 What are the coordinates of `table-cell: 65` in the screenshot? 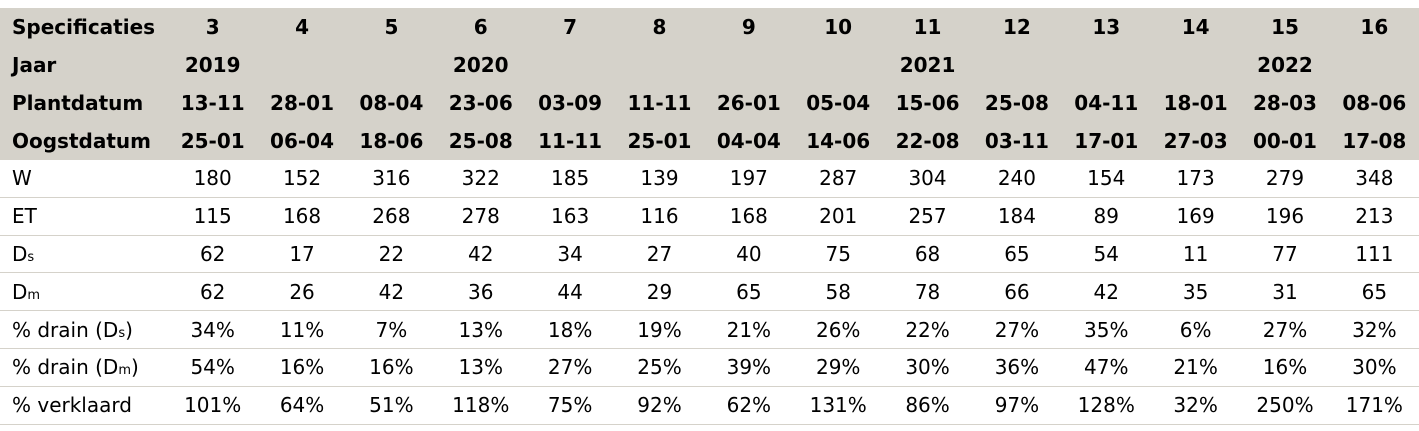 It's located at (1374, 292).